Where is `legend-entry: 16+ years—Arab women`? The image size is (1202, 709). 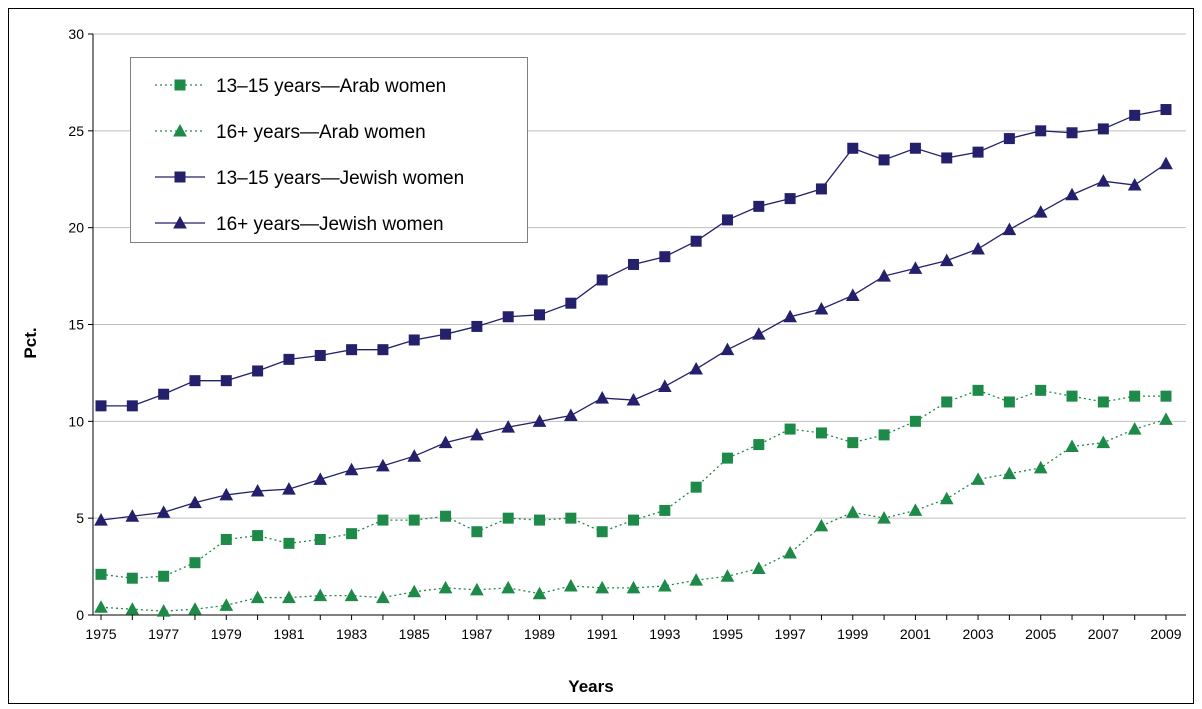
legend-entry: 16+ years—Arab women is located at coordinates (290, 132).